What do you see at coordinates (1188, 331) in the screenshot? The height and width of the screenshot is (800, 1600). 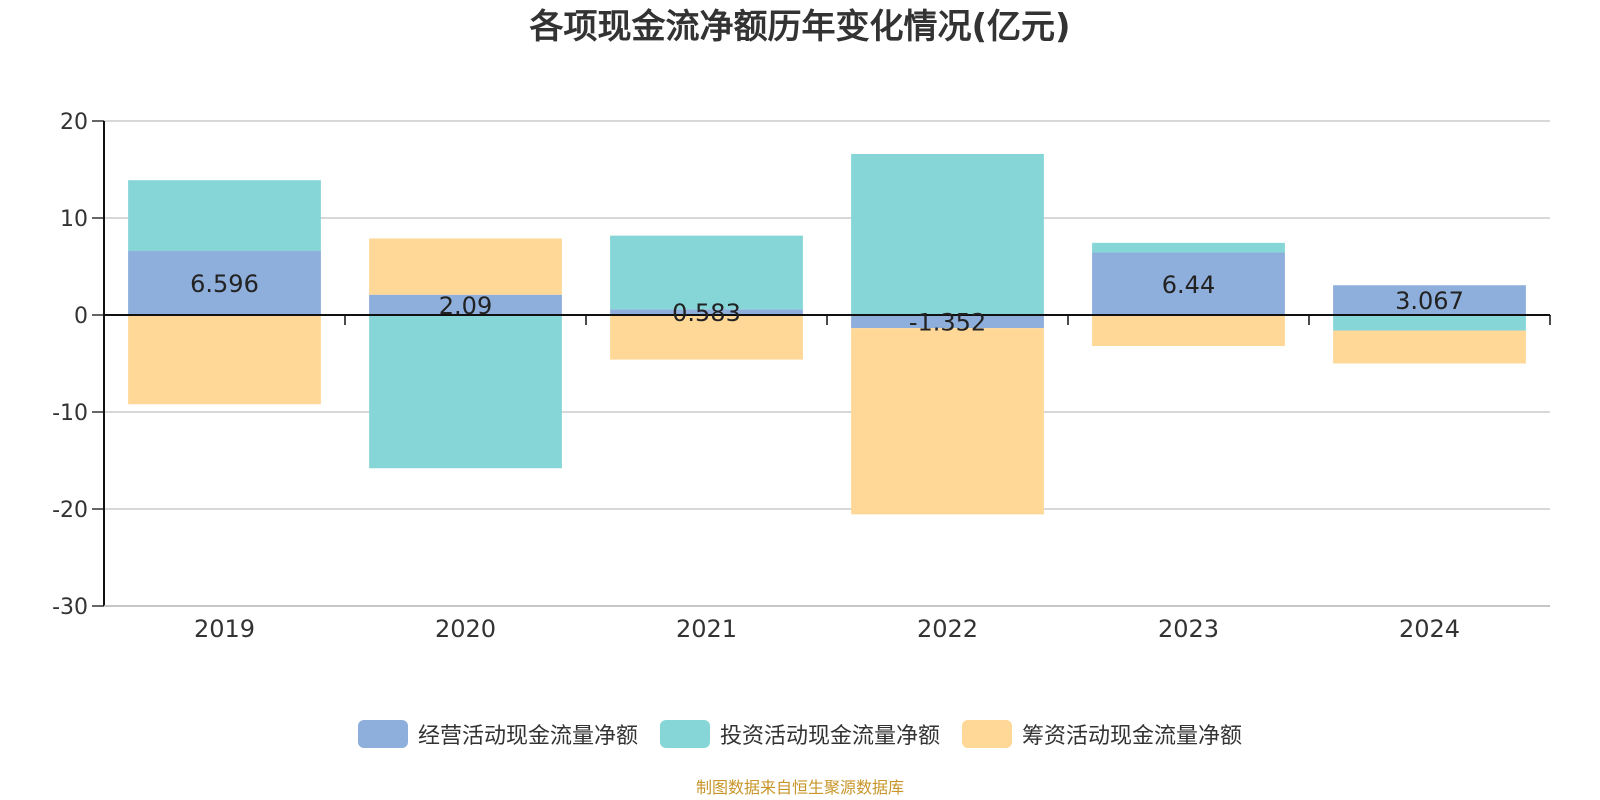 I see `bar-series3-2023` at bounding box center [1188, 331].